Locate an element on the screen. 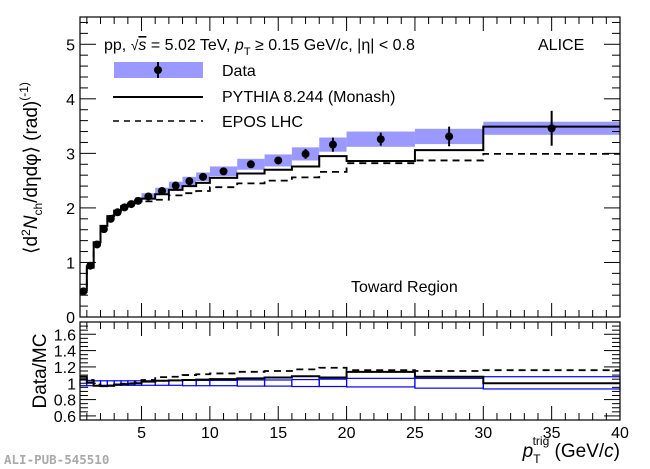  ratio-y-tick-label: 1 is located at coordinates (71, 384).